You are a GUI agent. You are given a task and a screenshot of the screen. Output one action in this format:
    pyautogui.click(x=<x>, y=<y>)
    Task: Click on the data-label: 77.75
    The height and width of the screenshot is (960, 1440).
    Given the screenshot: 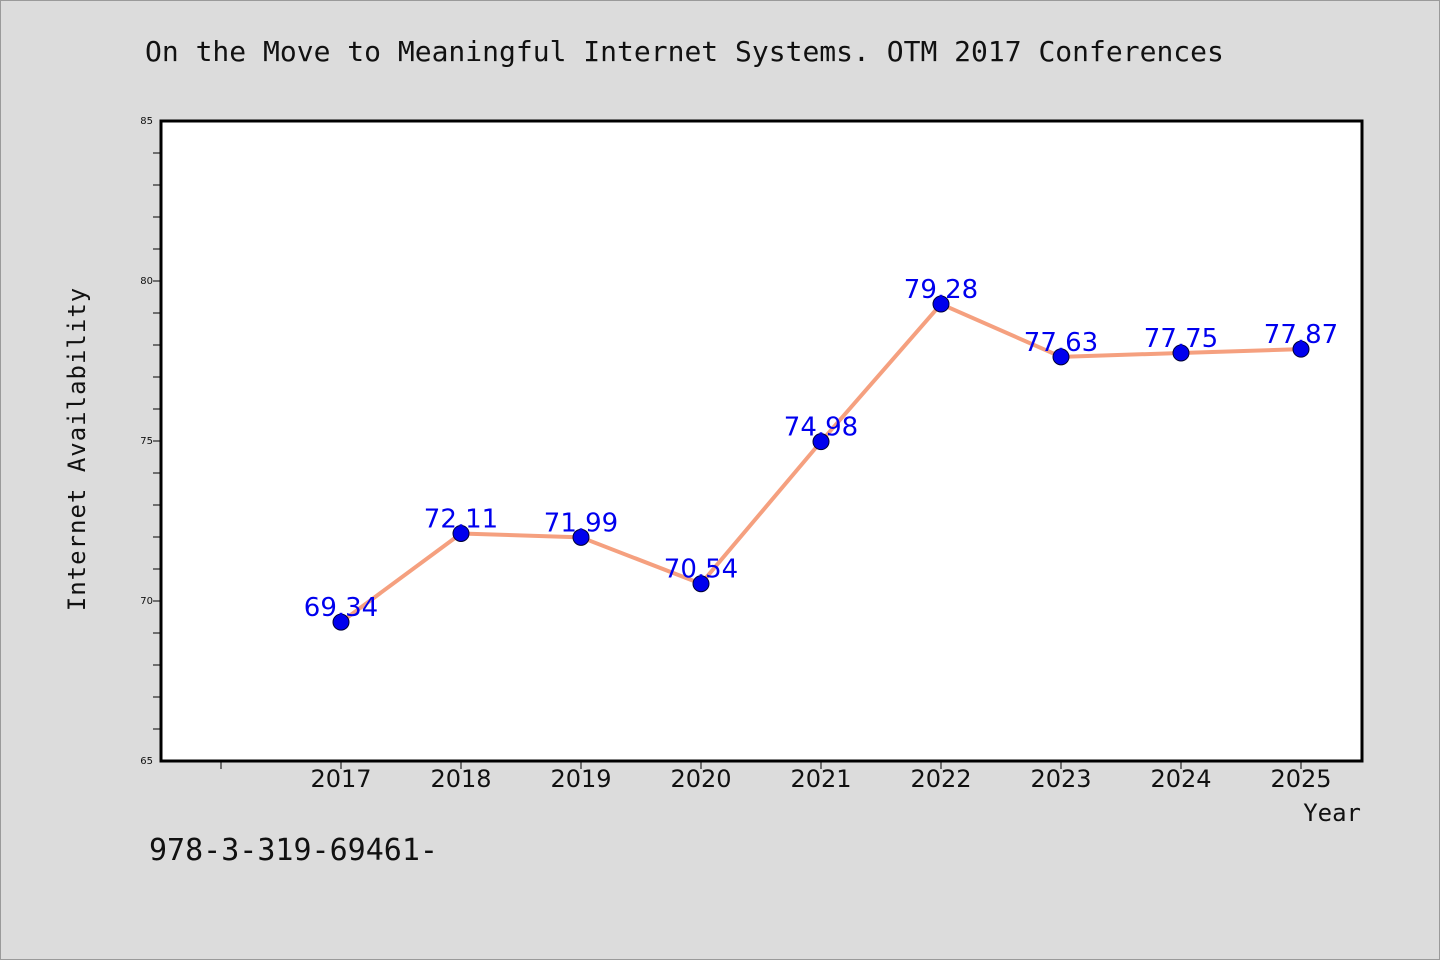 What is the action you would take?
    pyautogui.click(x=1181, y=339)
    